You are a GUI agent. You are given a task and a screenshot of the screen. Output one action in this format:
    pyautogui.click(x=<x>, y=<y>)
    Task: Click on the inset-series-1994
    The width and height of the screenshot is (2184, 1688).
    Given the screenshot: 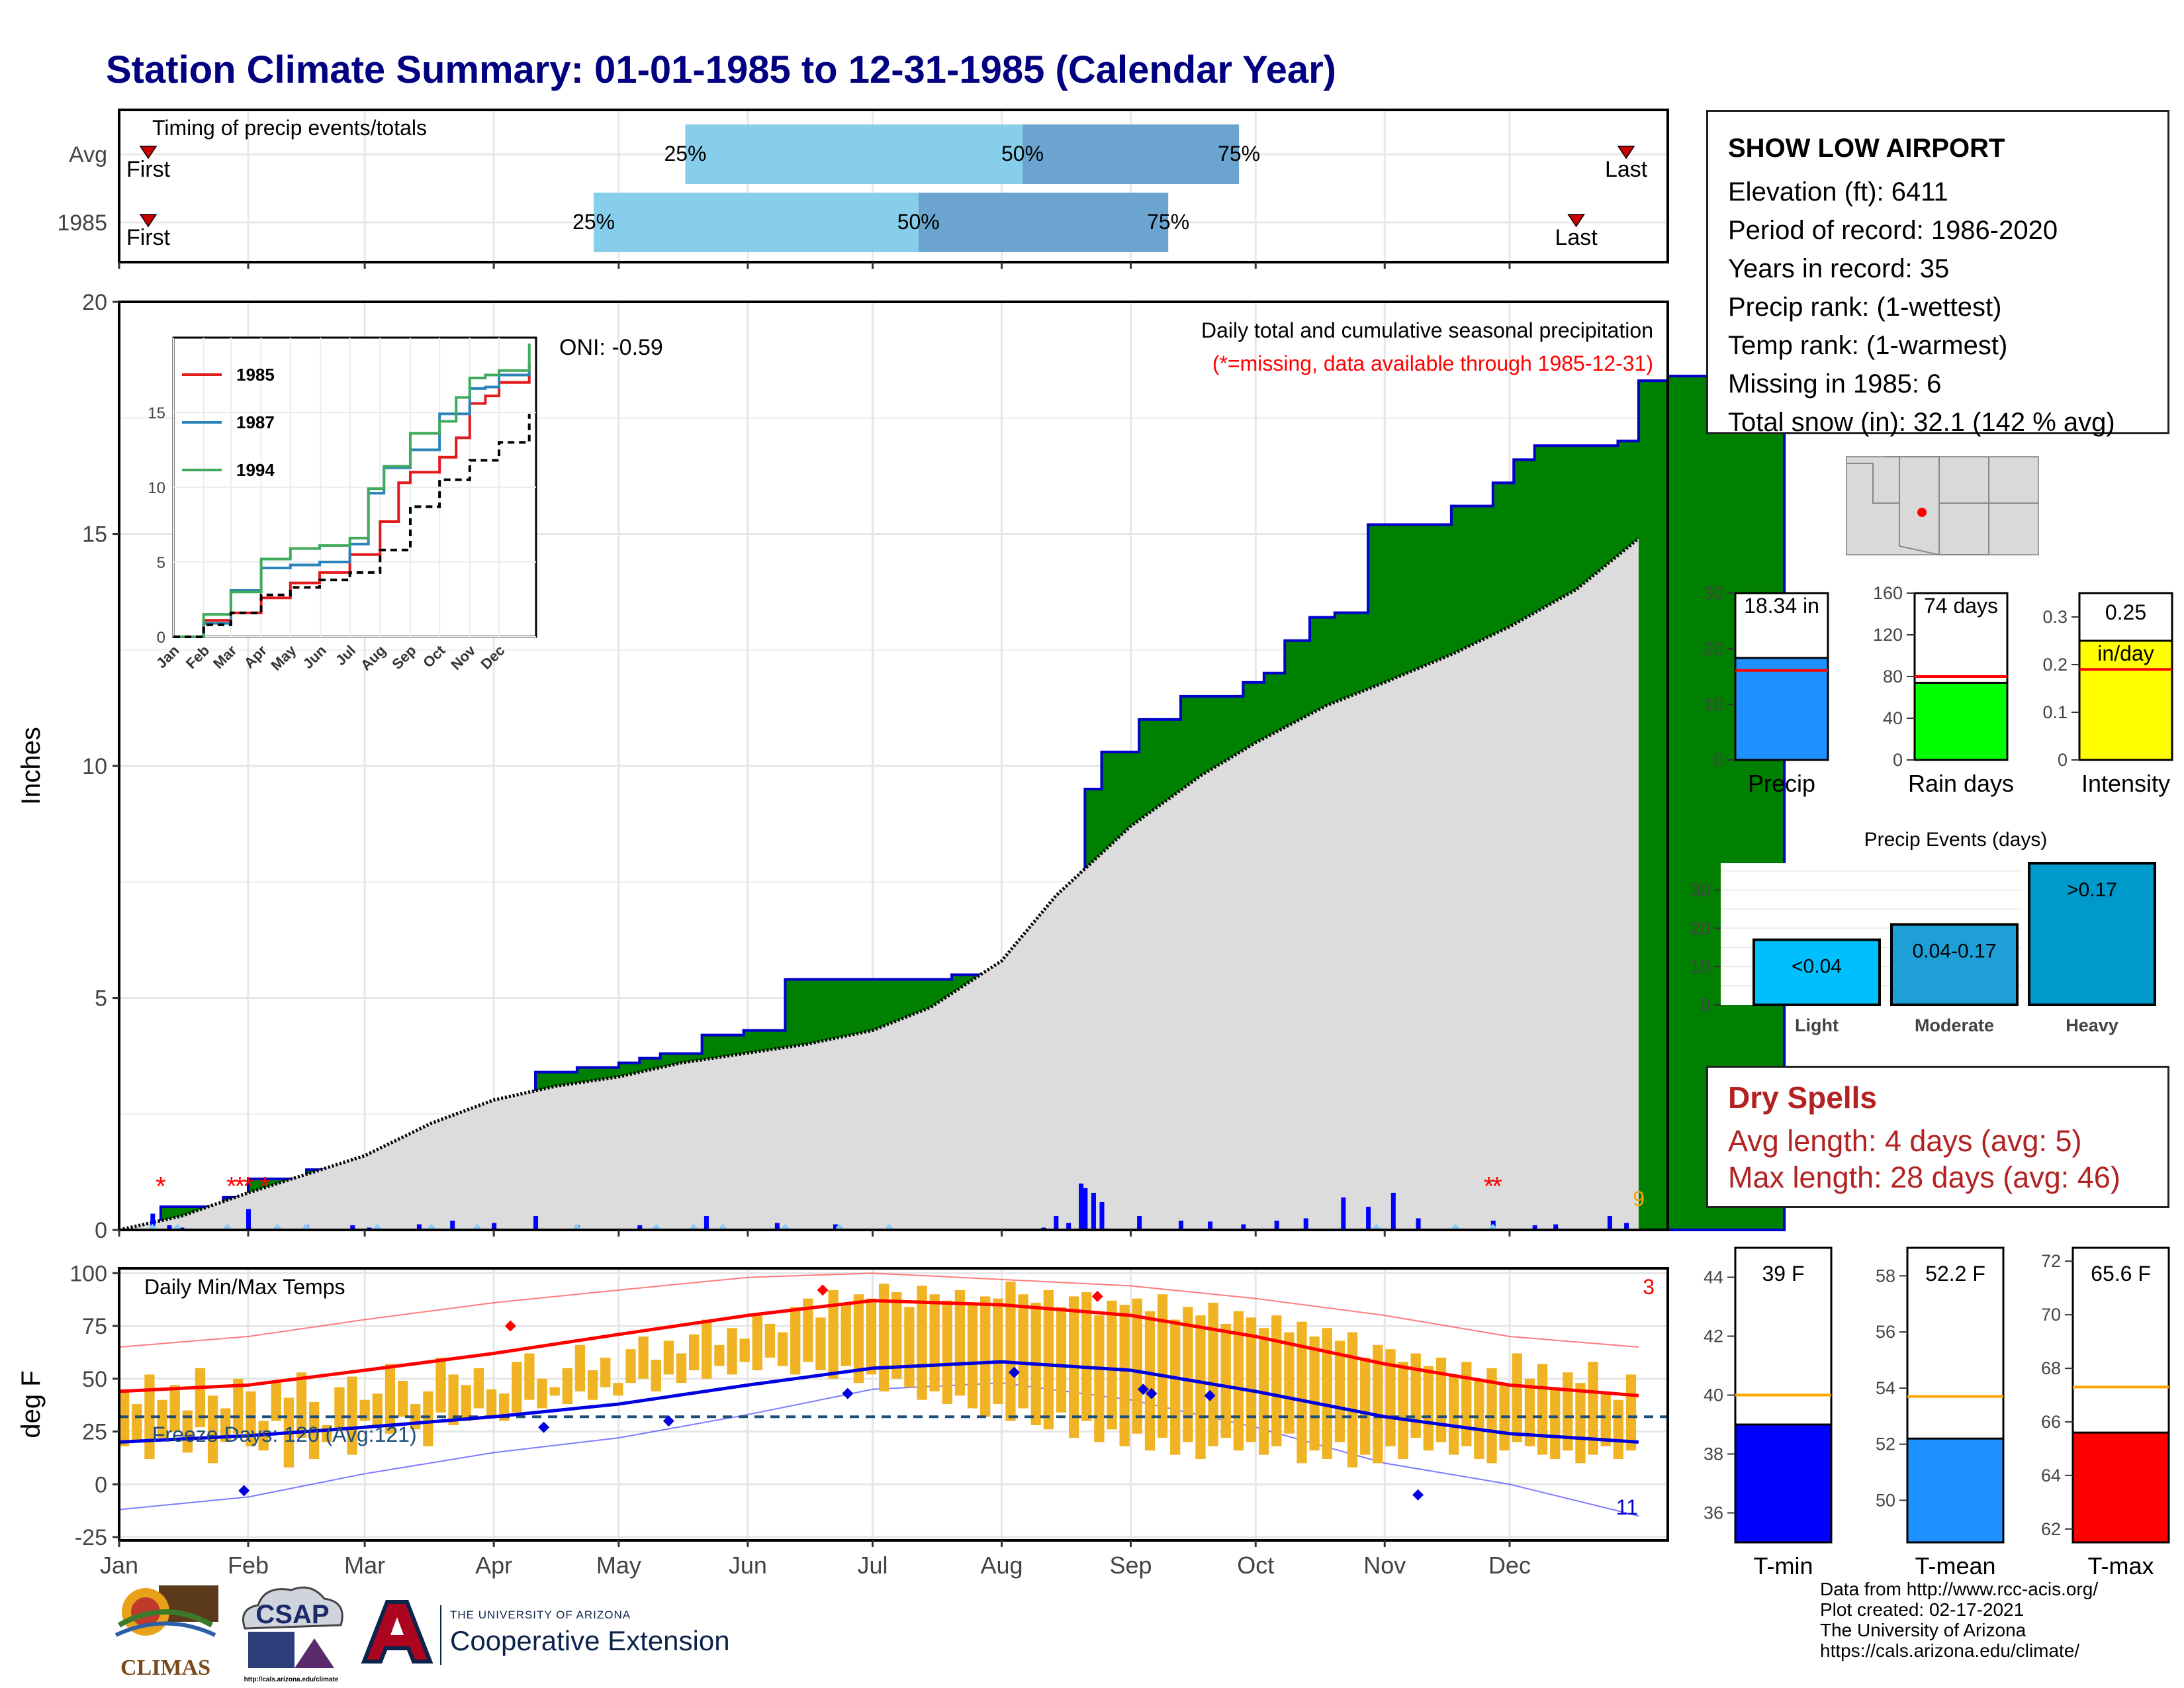 What is the action you would take?
    pyautogui.click(x=352, y=491)
    